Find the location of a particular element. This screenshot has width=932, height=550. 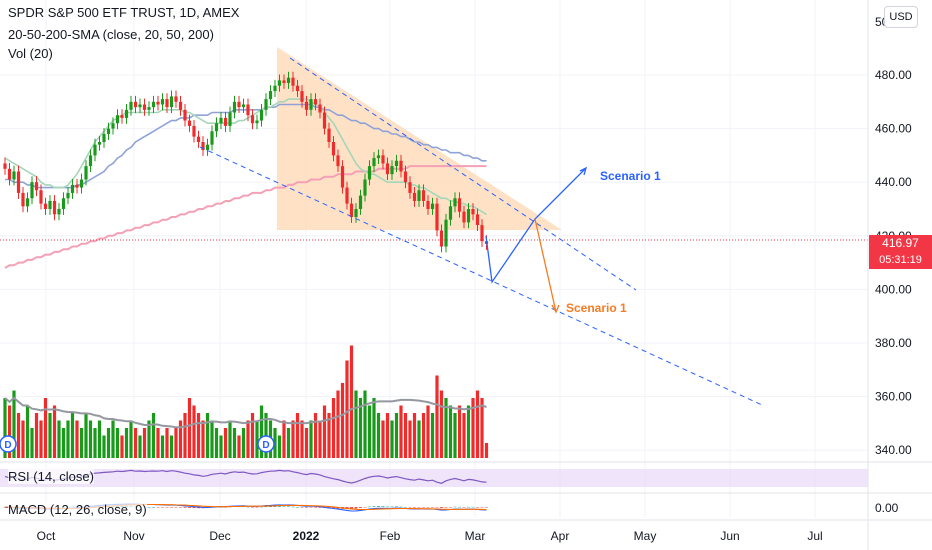

legend-sma: 20-50-200-SMA (close, 20, 50, 200) is located at coordinates (111, 34).